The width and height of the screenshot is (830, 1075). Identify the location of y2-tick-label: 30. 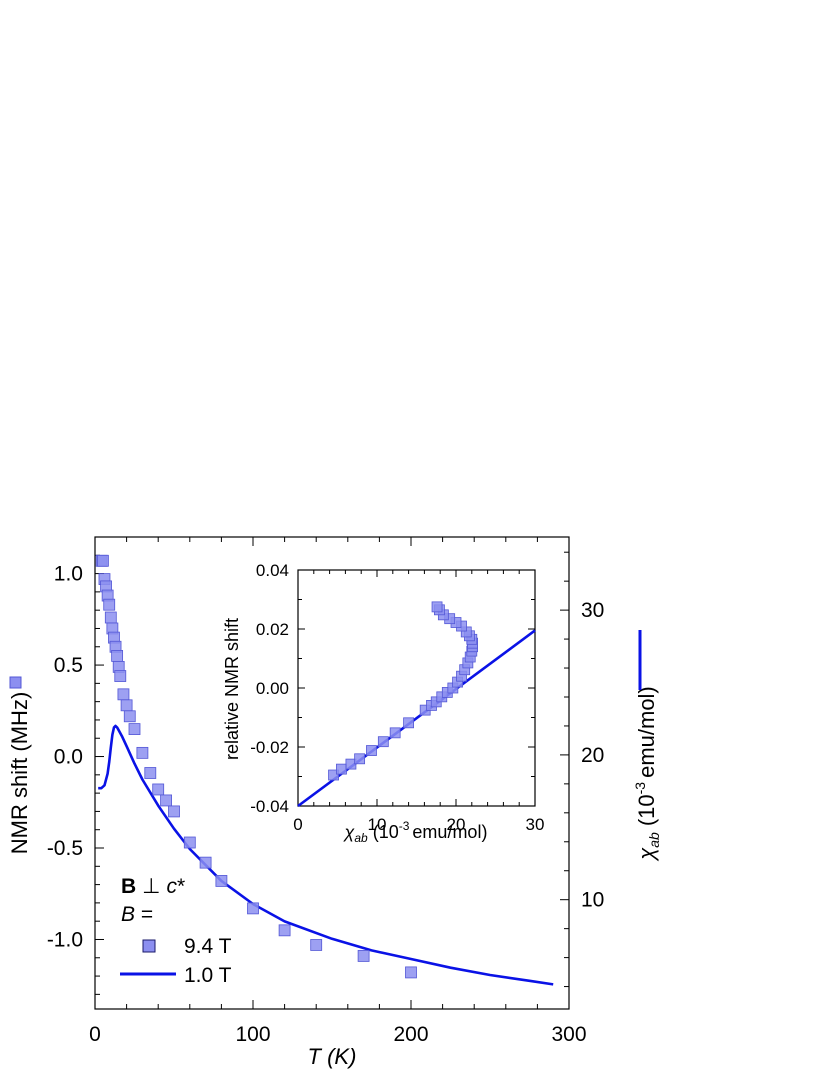
(592, 610).